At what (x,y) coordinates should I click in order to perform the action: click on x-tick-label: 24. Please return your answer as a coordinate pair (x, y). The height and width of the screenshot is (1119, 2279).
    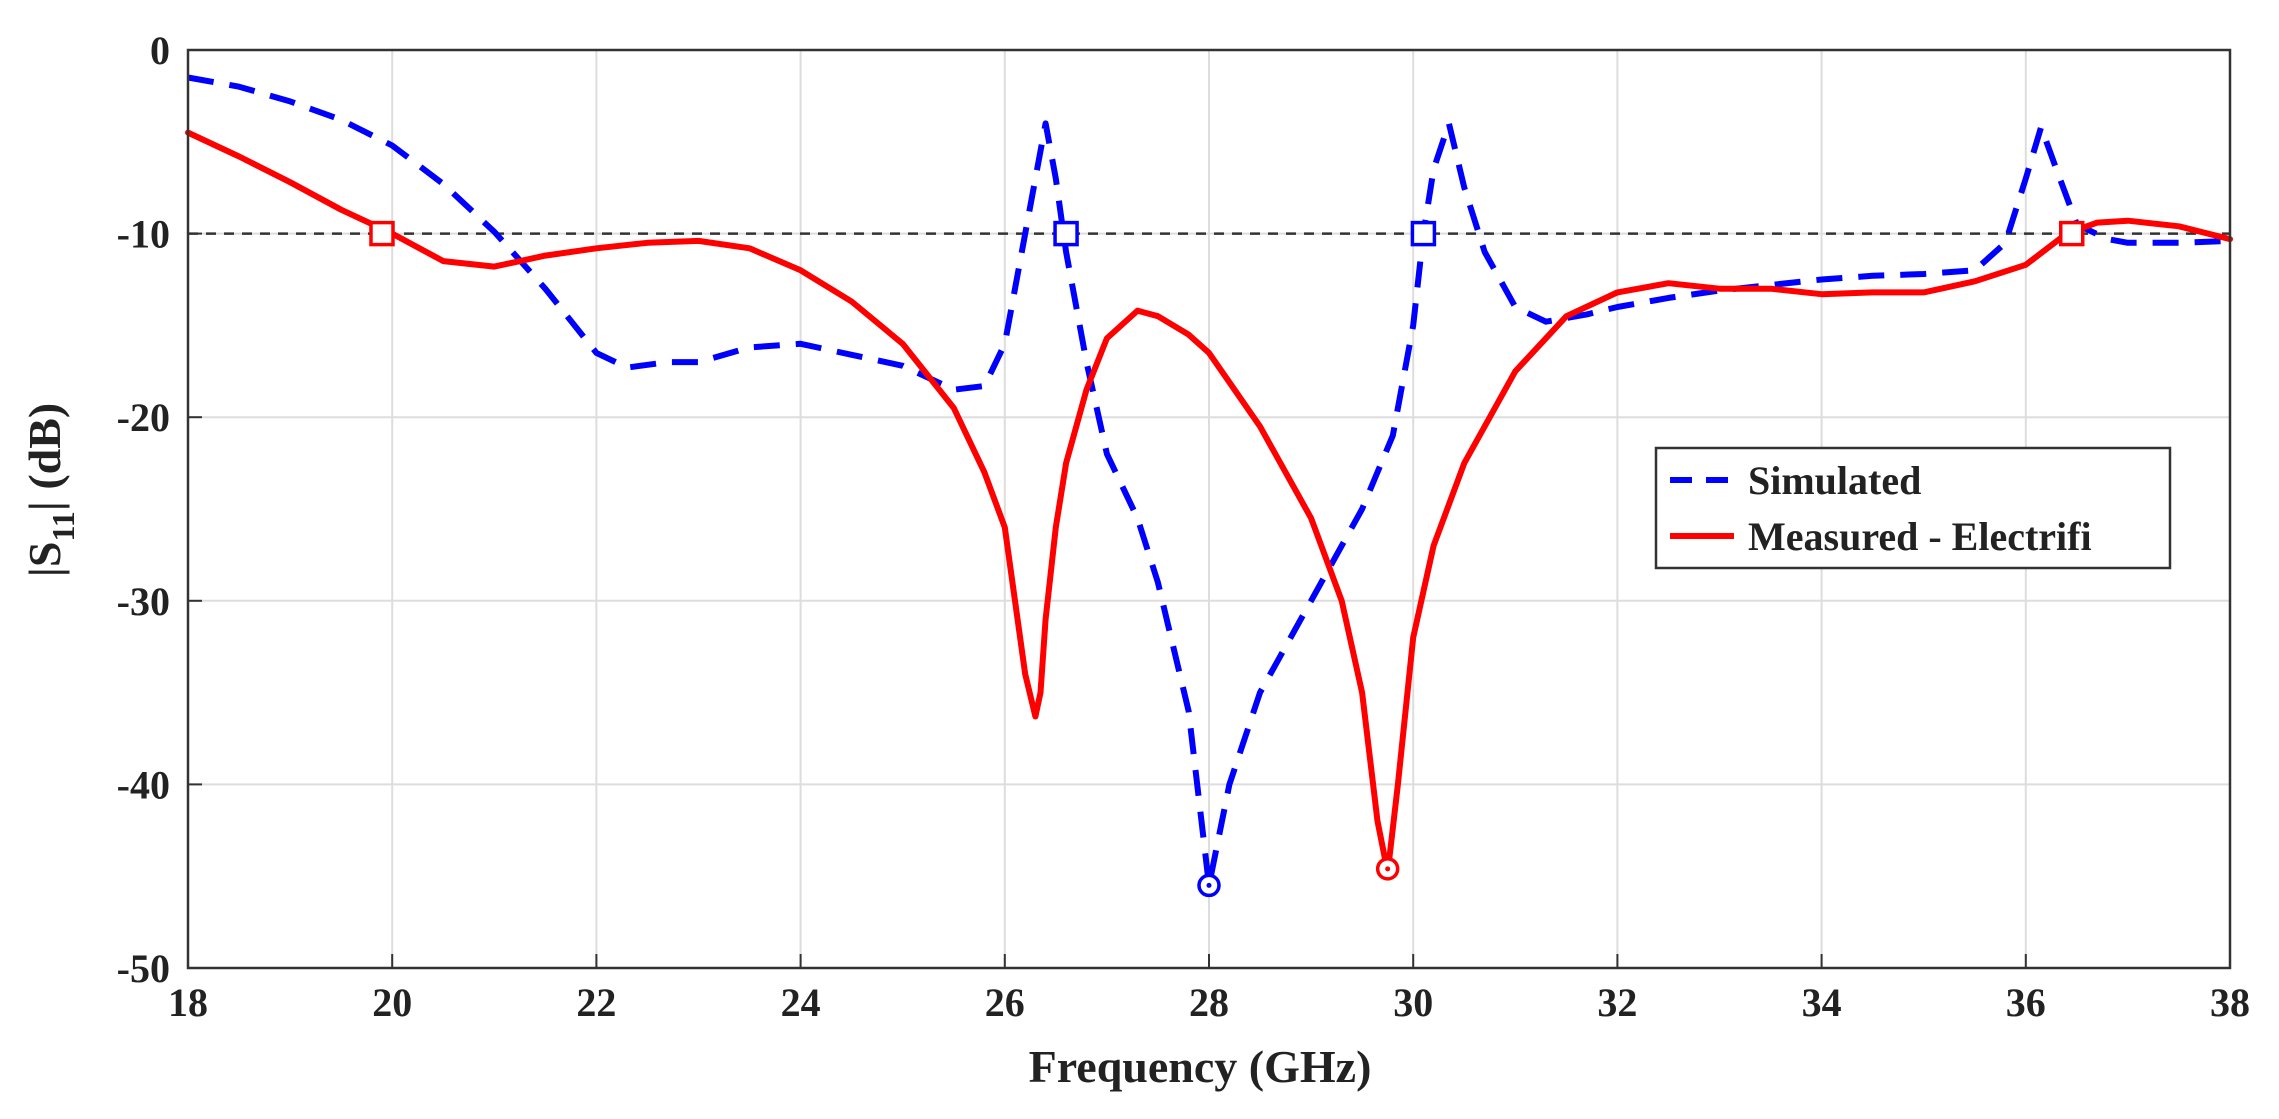
    Looking at the image, I should click on (801, 1002).